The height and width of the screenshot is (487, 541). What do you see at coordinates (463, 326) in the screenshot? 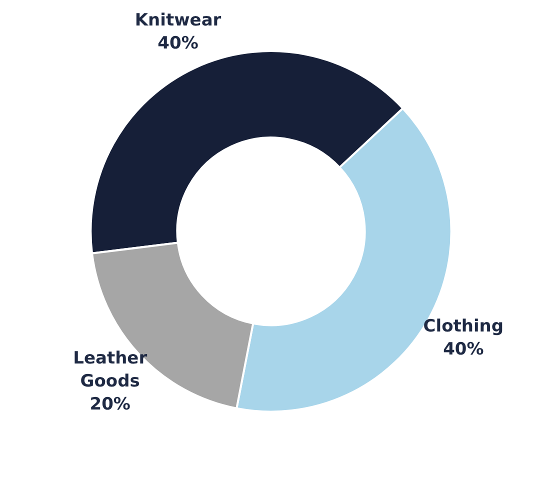
I see `slice-label: Clothing` at bounding box center [463, 326].